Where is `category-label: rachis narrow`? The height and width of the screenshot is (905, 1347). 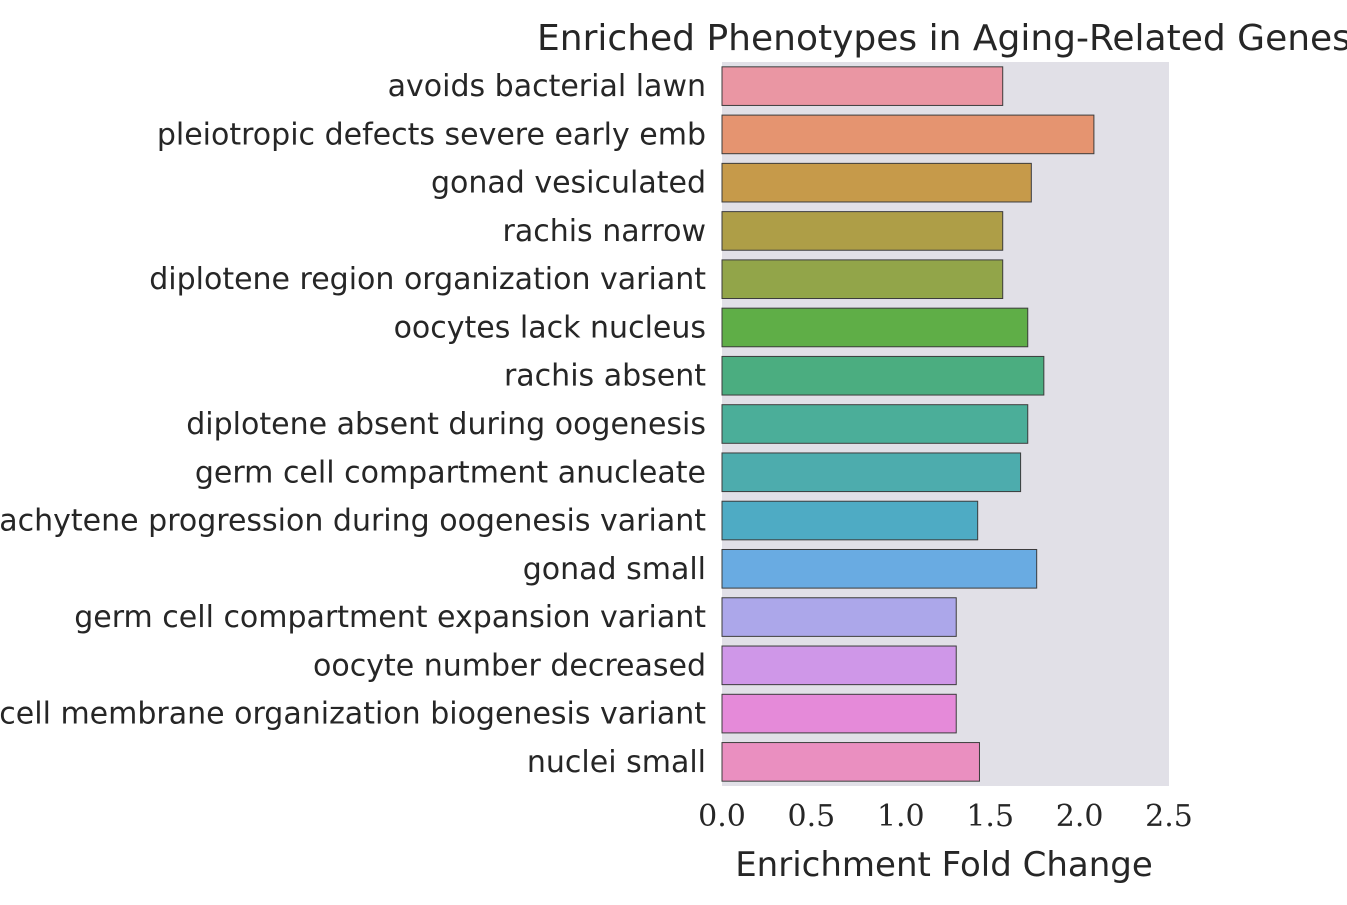 category-label: rachis narrow is located at coordinates (605, 231).